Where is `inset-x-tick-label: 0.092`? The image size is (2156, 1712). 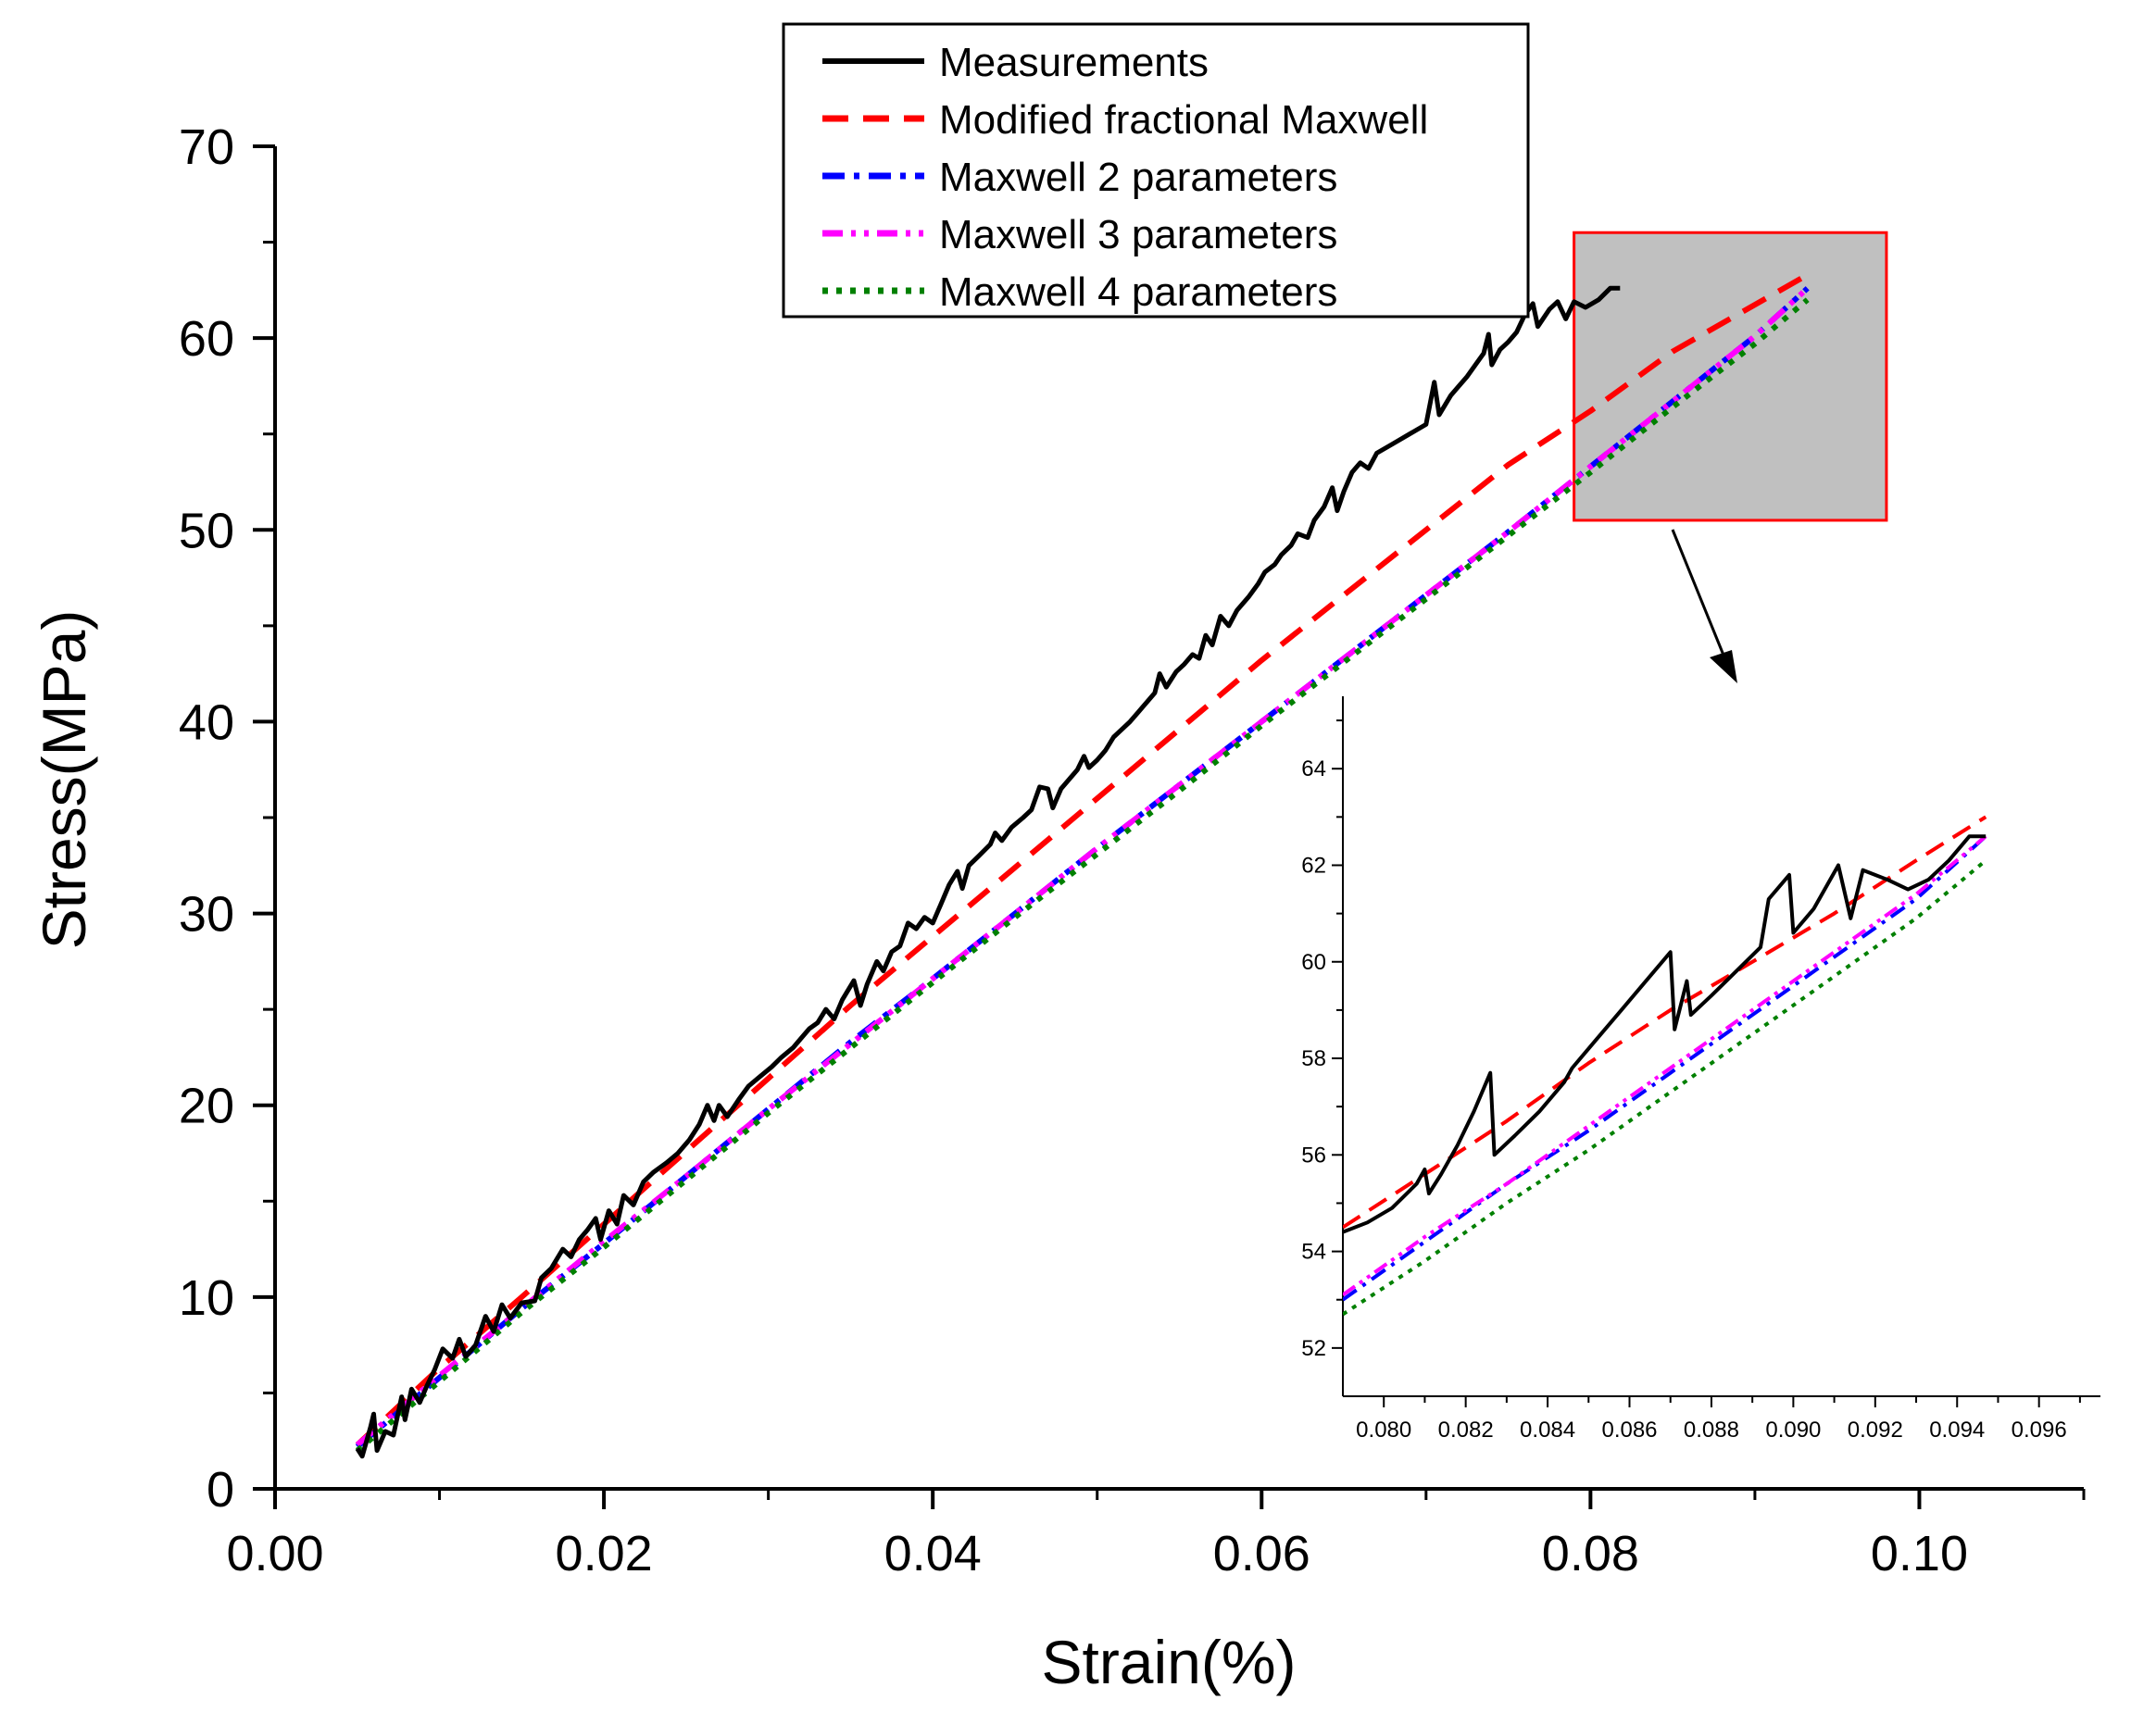
inset-x-tick-label: 0.092 is located at coordinates (1875, 1430).